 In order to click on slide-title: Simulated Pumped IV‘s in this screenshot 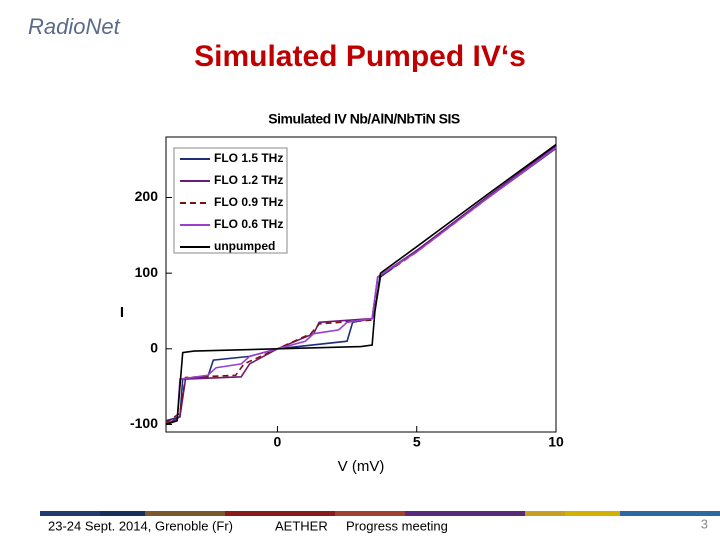, I will do `click(360, 56)`.